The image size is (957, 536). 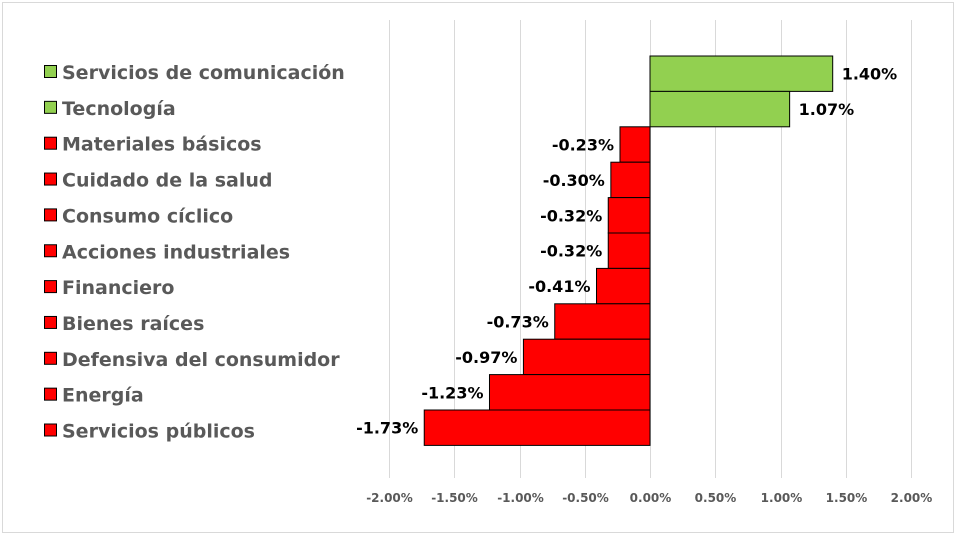 What do you see at coordinates (203, 73) in the screenshot?
I see `legend-label: Servicios de comunicación` at bounding box center [203, 73].